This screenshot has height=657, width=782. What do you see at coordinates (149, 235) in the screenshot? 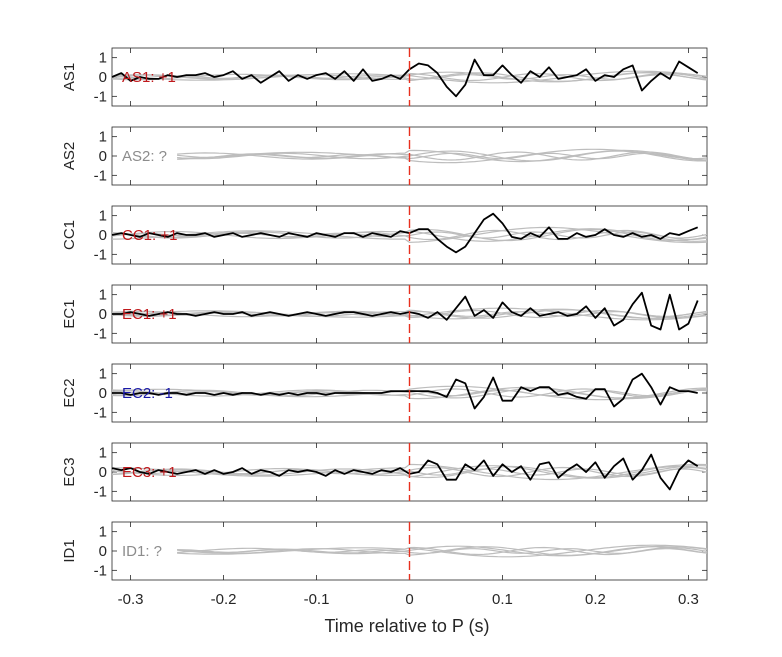
I see `polarity-annotation: CC1: +1` at bounding box center [149, 235].